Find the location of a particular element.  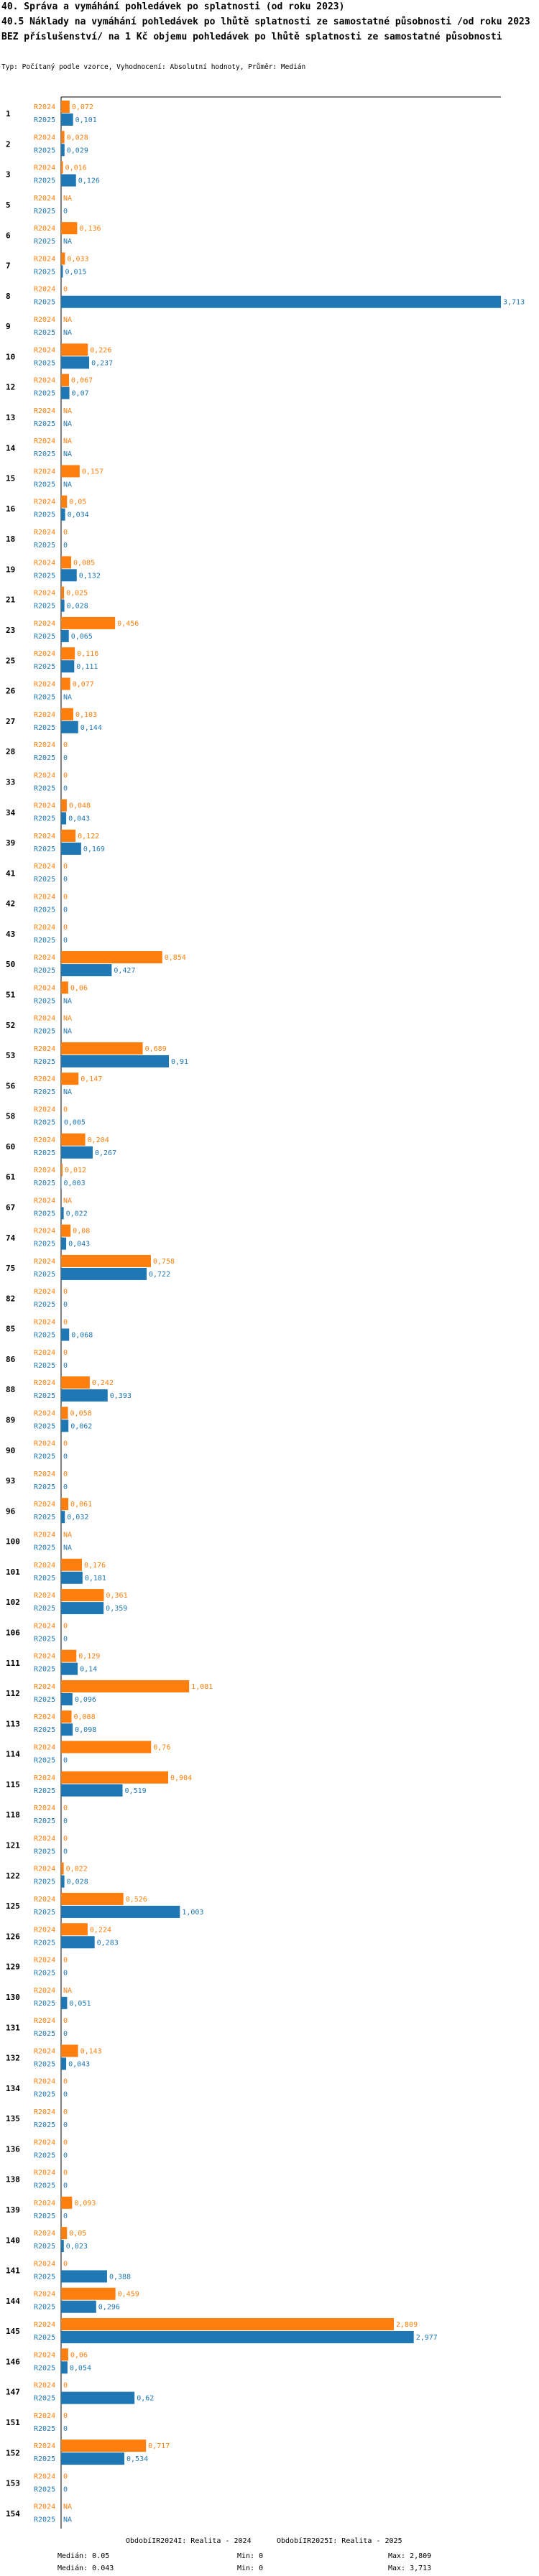

value-label-r2024: 0,226 is located at coordinates (101, 350).